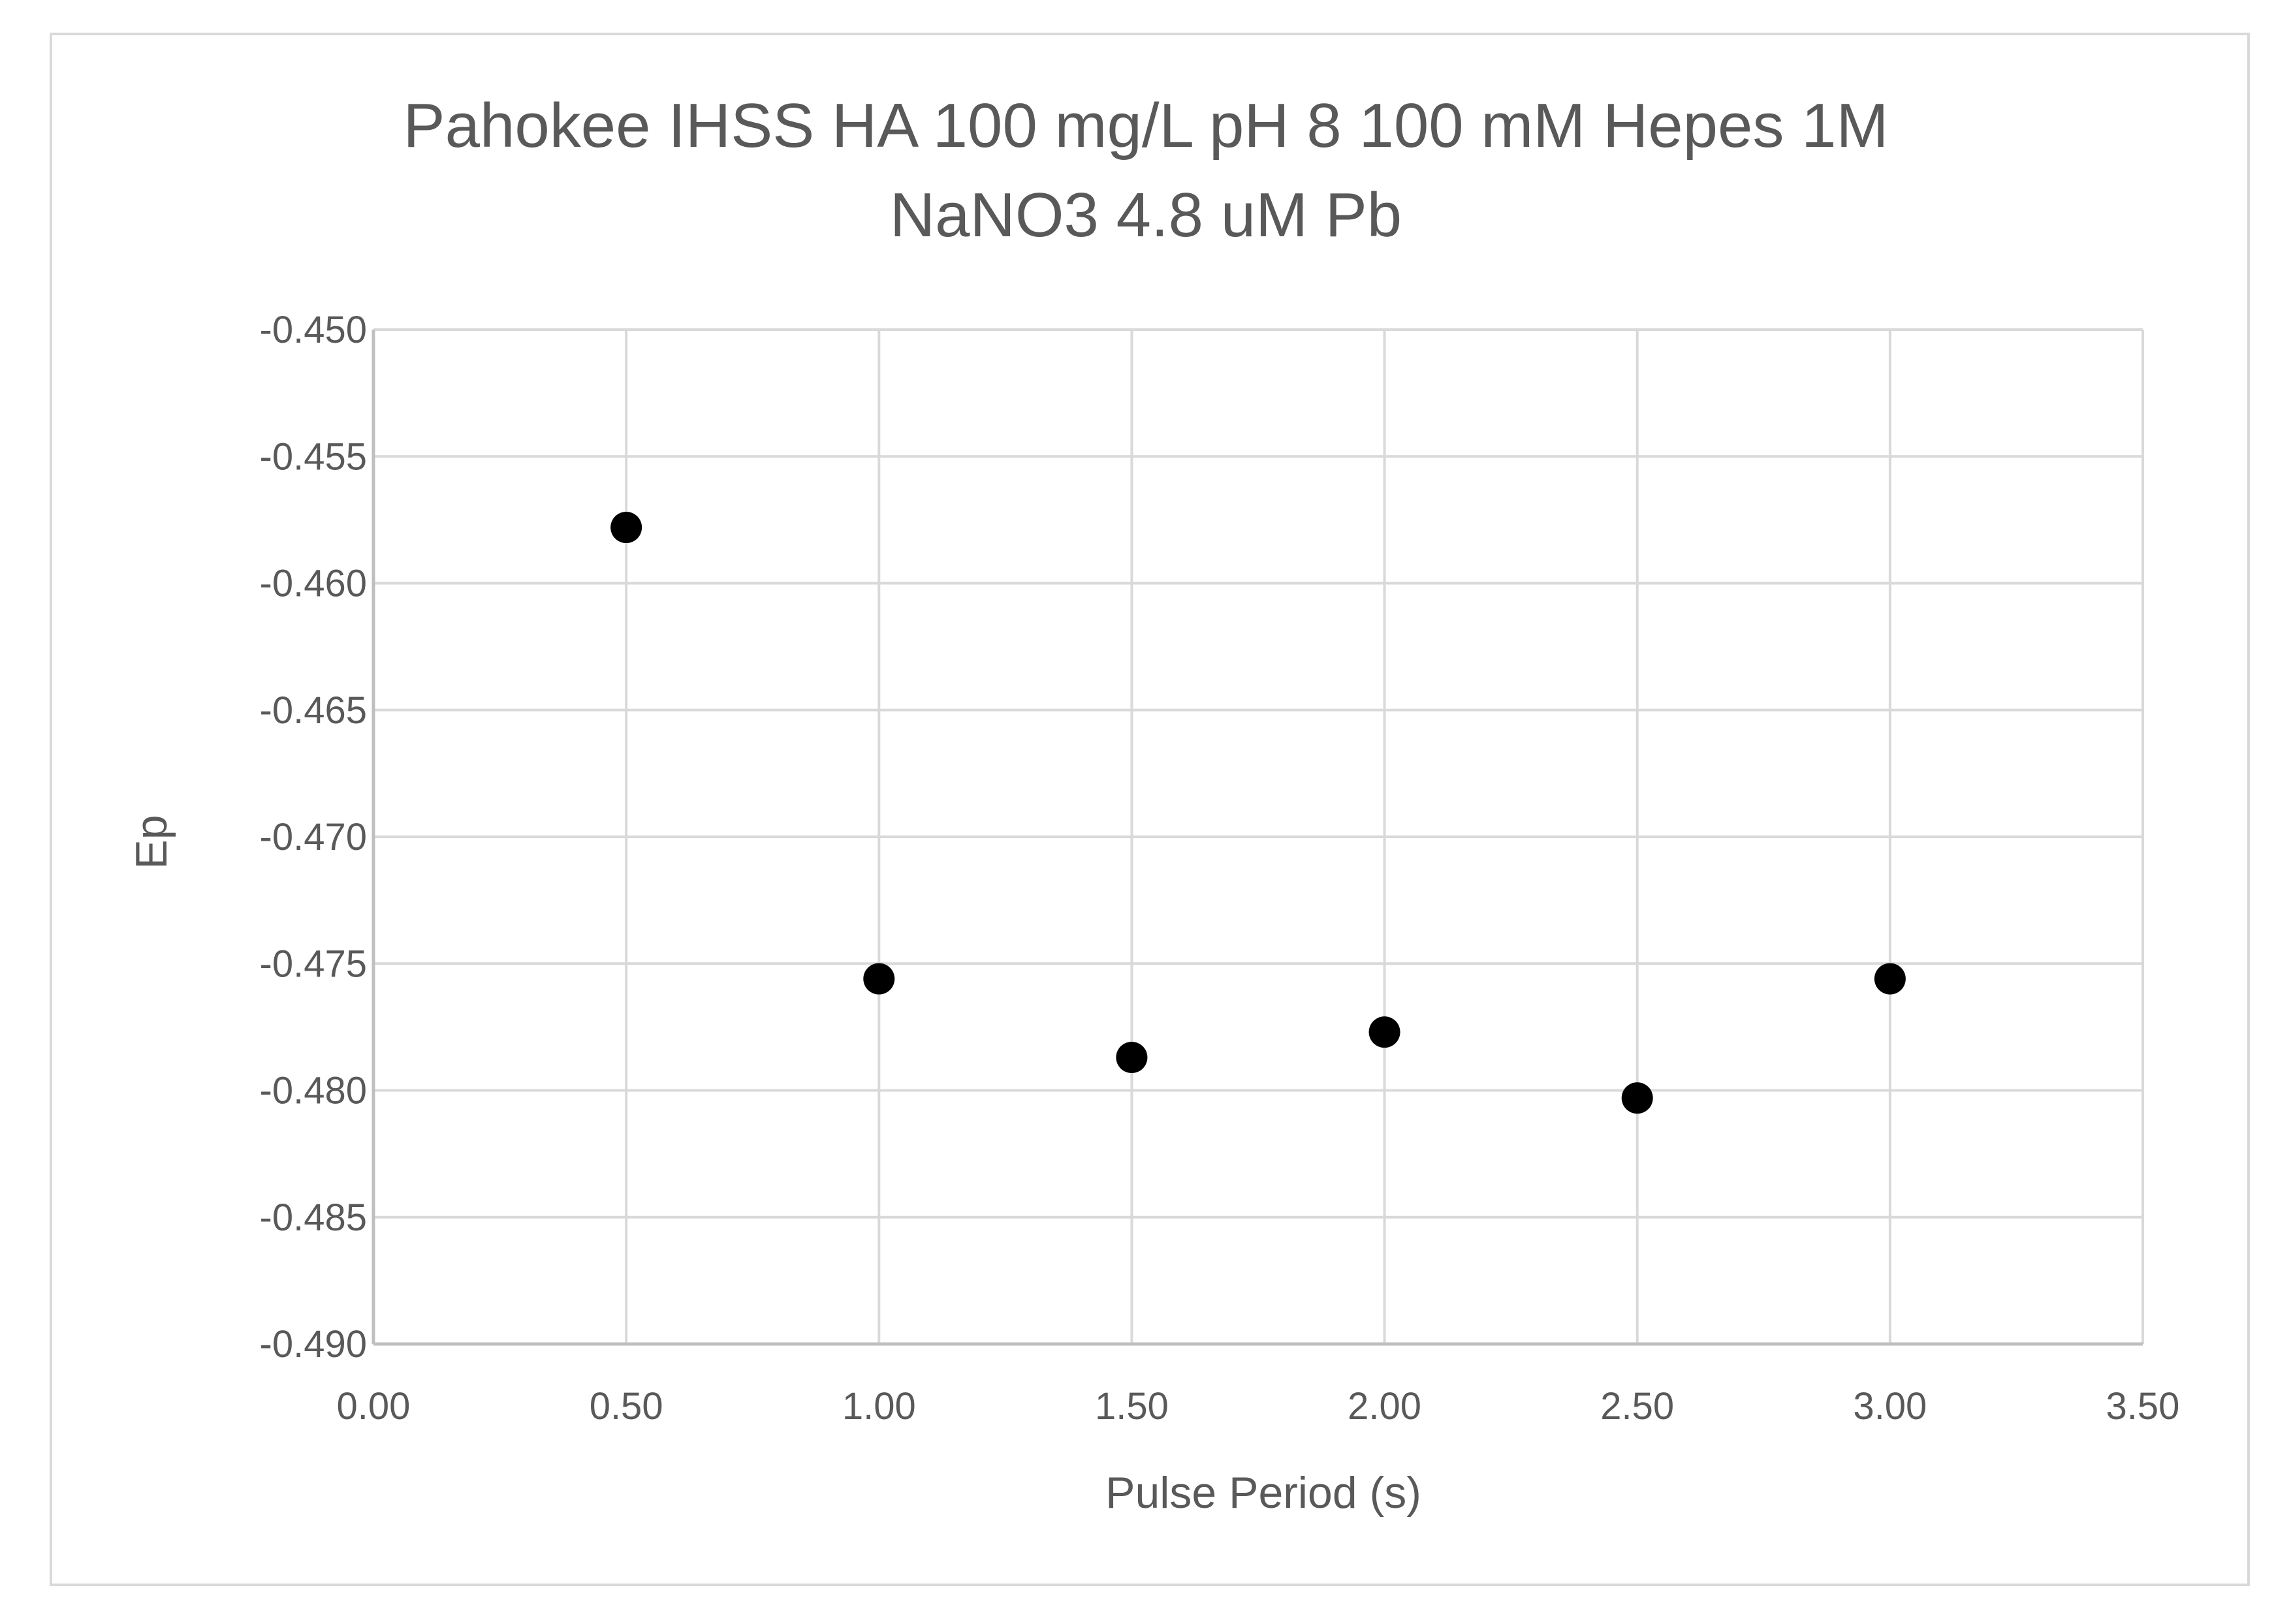  I want to click on y-tick-label: -0.465, so click(313, 710).